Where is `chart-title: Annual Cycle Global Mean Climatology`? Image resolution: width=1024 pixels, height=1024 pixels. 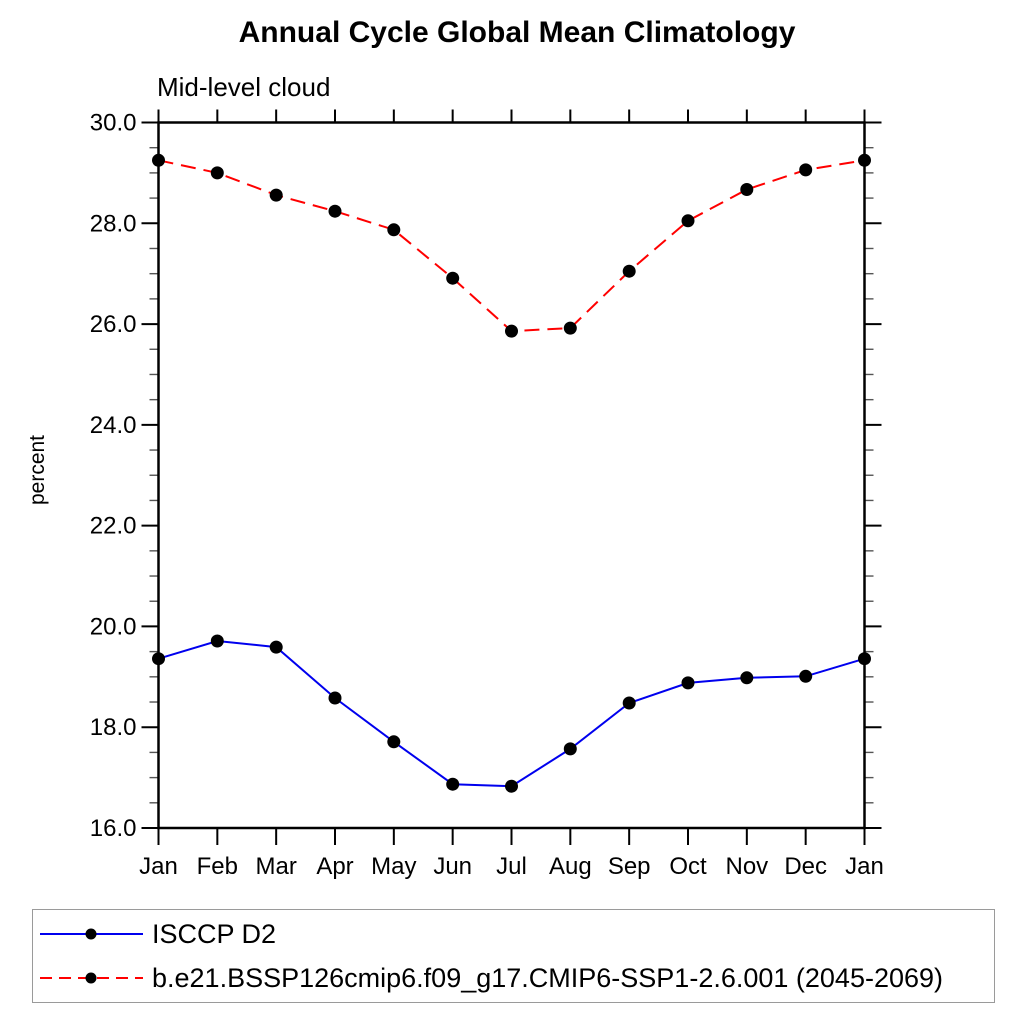 chart-title: Annual Cycle Global Mean Climatology is located at coordinates (517, 32).